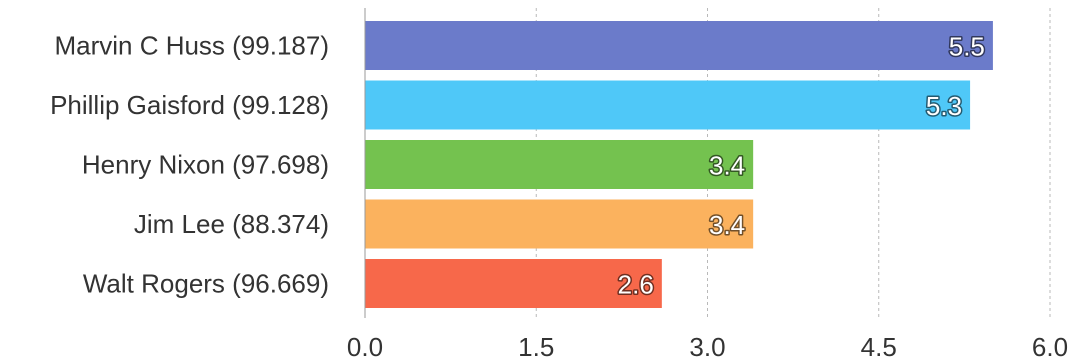 The width and height of the screenshot is (1071, 360). What do you see at coordinates (879, 346) in the screenshot?
I see `x-tick-label: 4.5` at bounding box center [879, 346].